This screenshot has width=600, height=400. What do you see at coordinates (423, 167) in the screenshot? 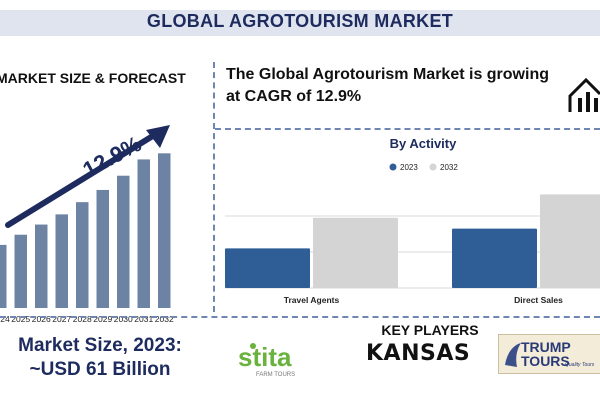
I see `activity-legend: 2023 2032` at bounding box center [423, 167].